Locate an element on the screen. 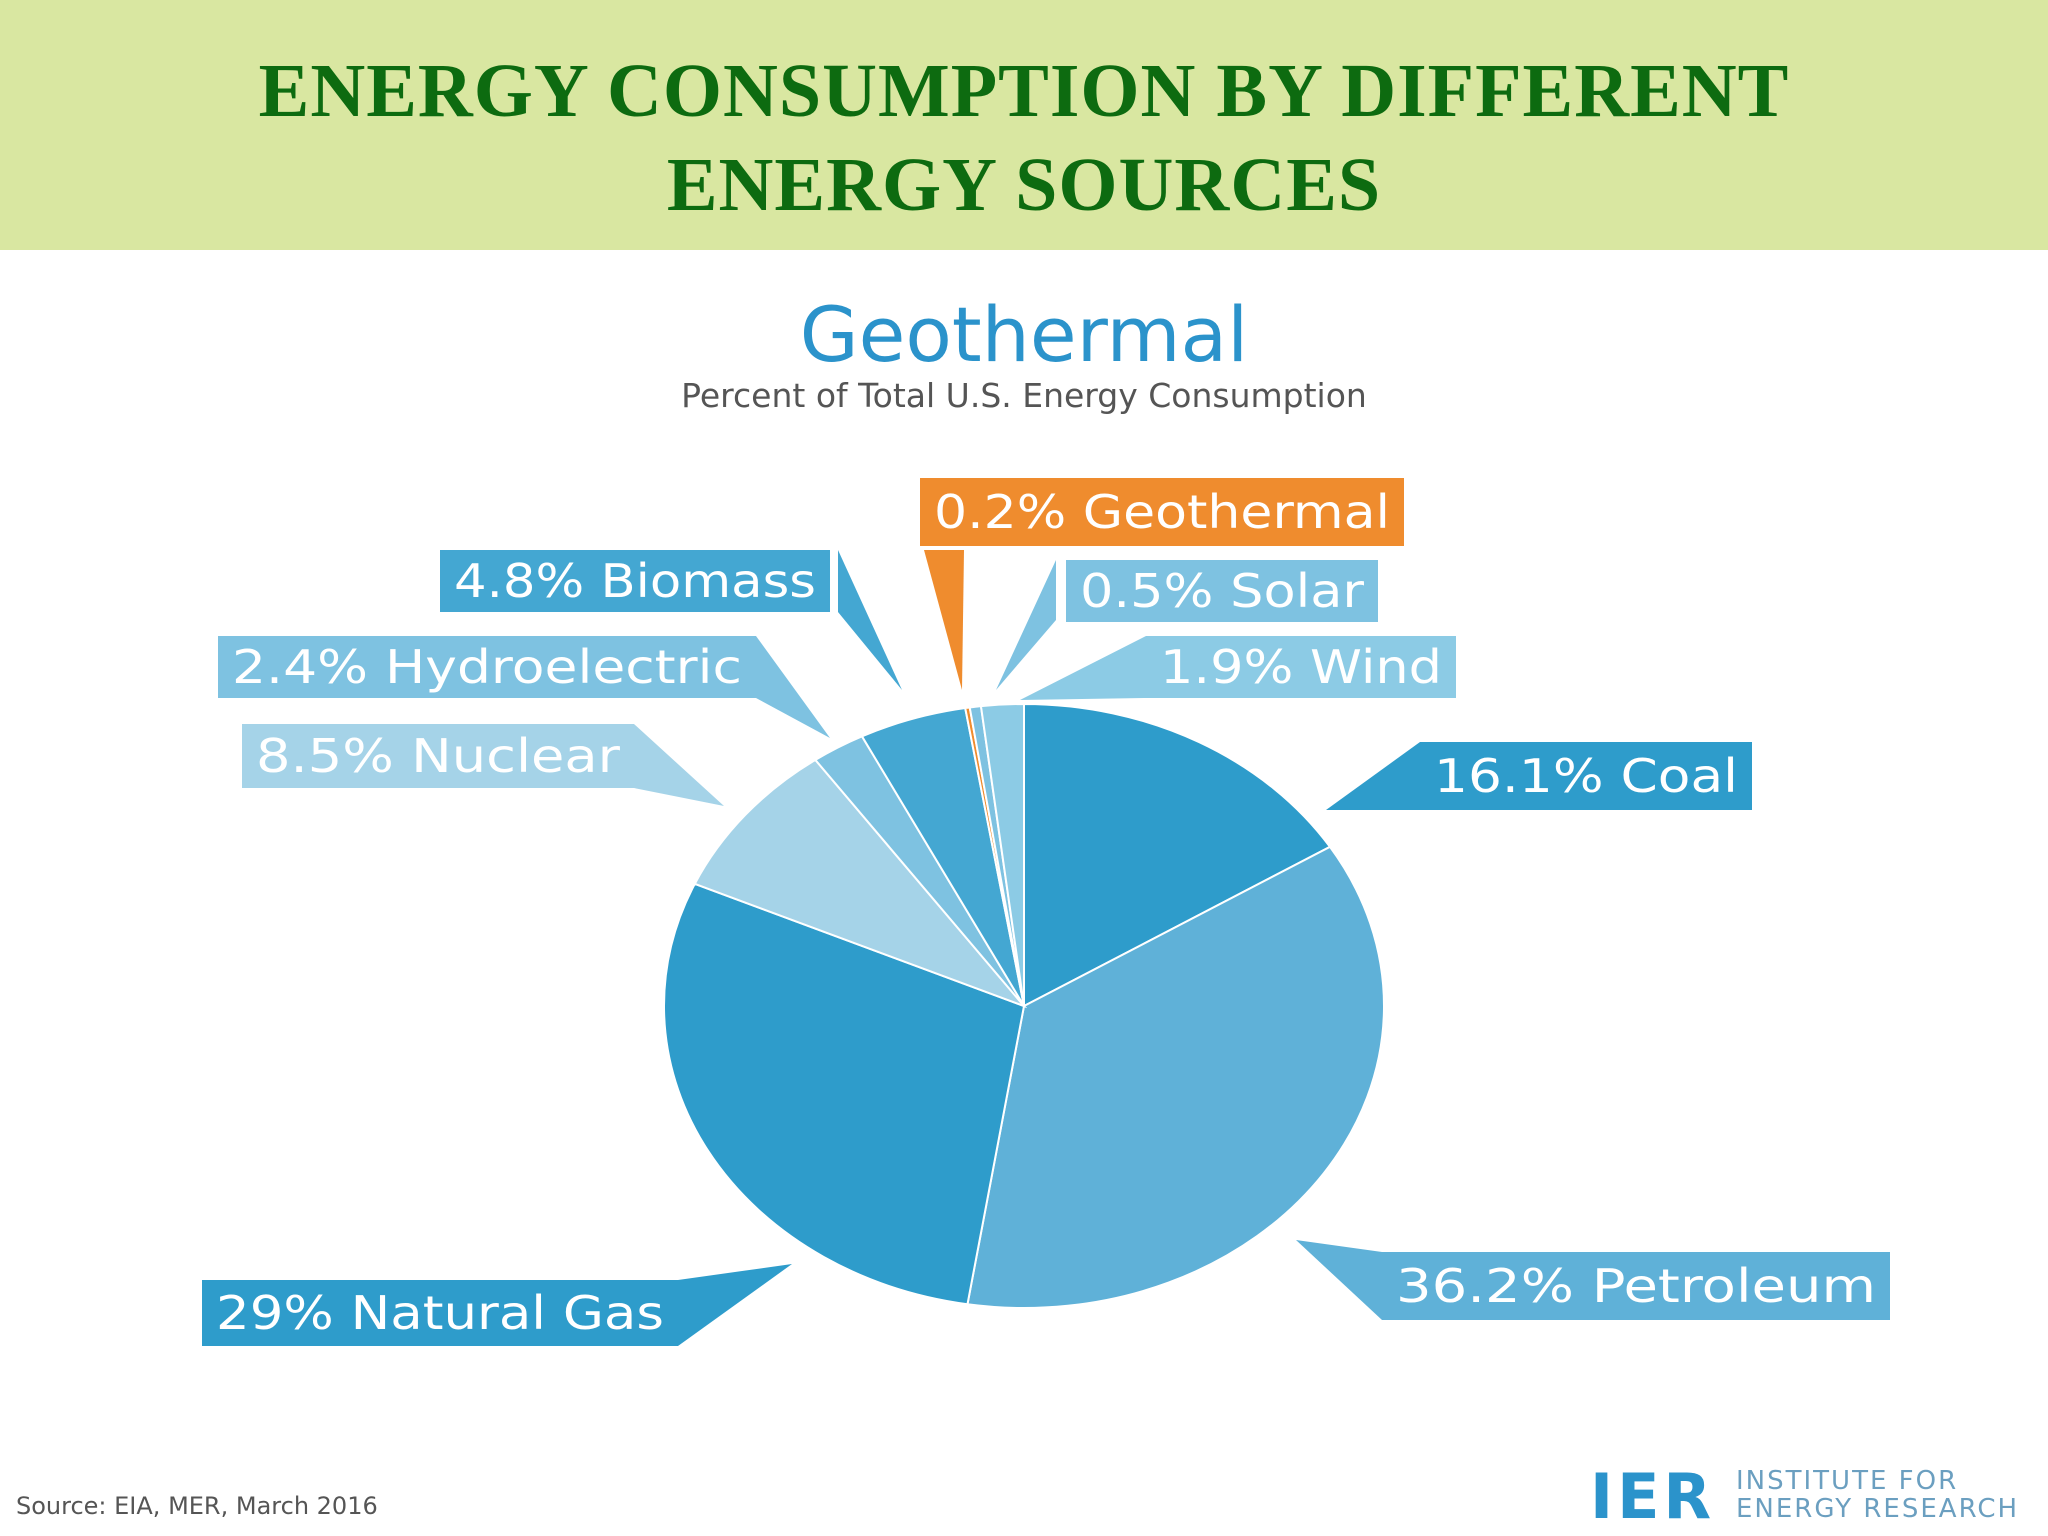 The image size is (2048, 1536). slide-title-line1: ENERGY CONSUMPTION BY DIFFERENT is located at coordinates (1024, 91).